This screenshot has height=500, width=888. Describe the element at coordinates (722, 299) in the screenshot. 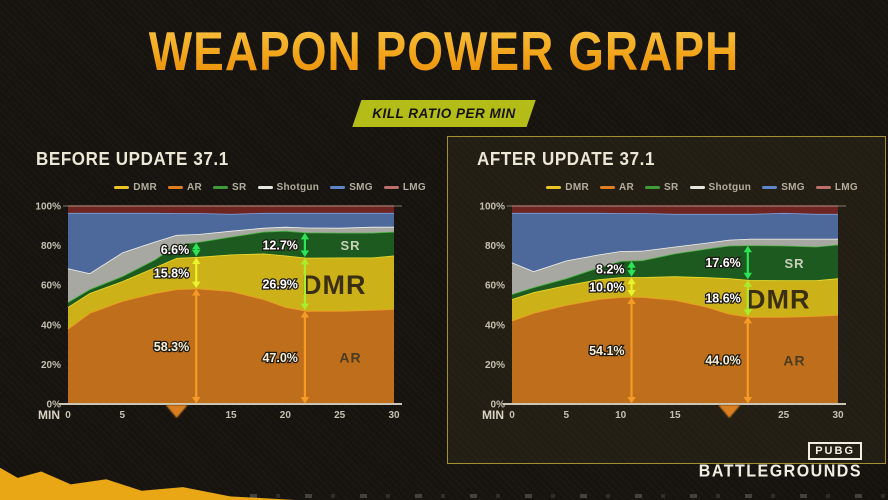

I see `annotation-value-label: 18.6%` at that location.